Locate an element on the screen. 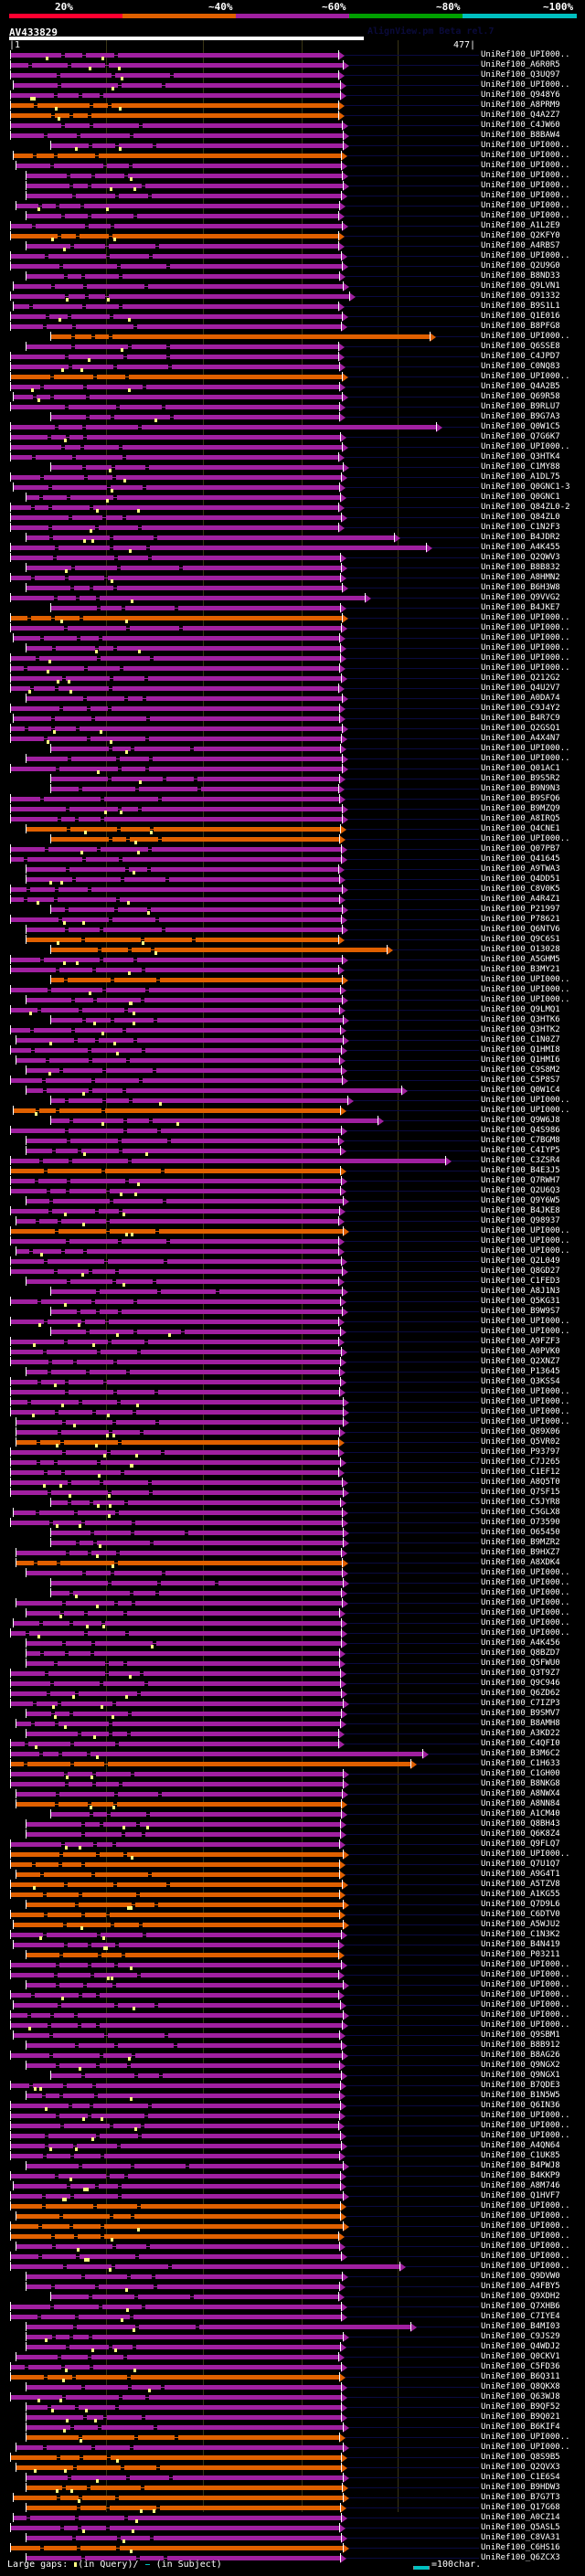  alignment-row: UniRef100_Q4S986 is located at coordinates (293, 1131).